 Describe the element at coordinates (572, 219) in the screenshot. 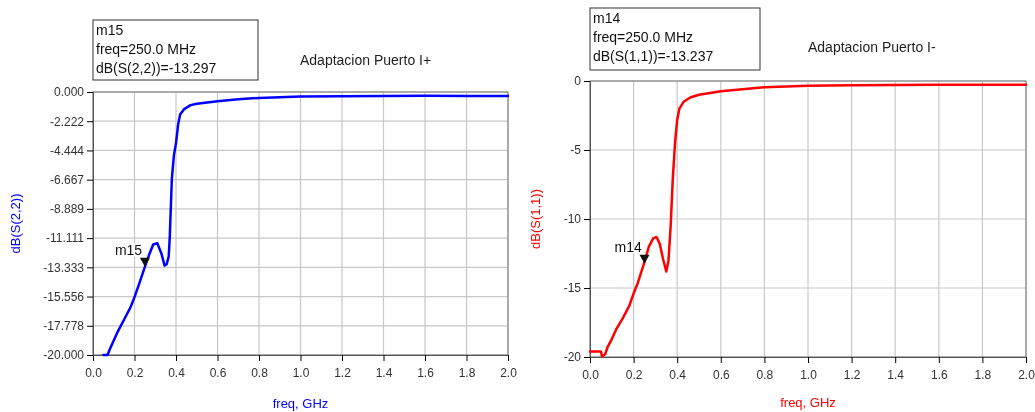

I see `y-tick-label: -10` at that location.